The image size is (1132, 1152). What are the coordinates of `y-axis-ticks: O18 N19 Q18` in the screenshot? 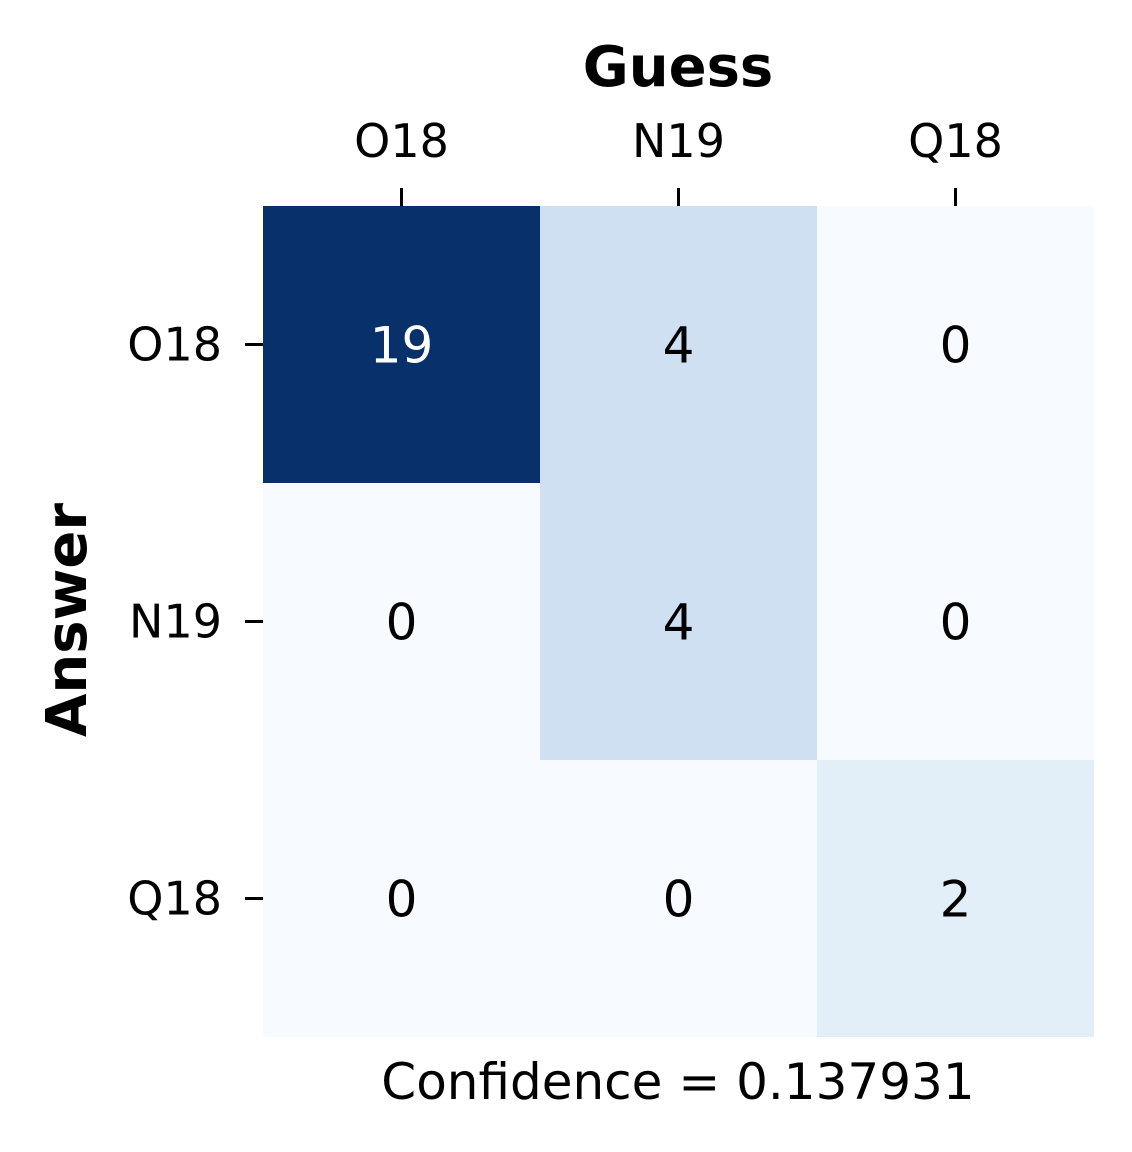 It's located at (195, 622).